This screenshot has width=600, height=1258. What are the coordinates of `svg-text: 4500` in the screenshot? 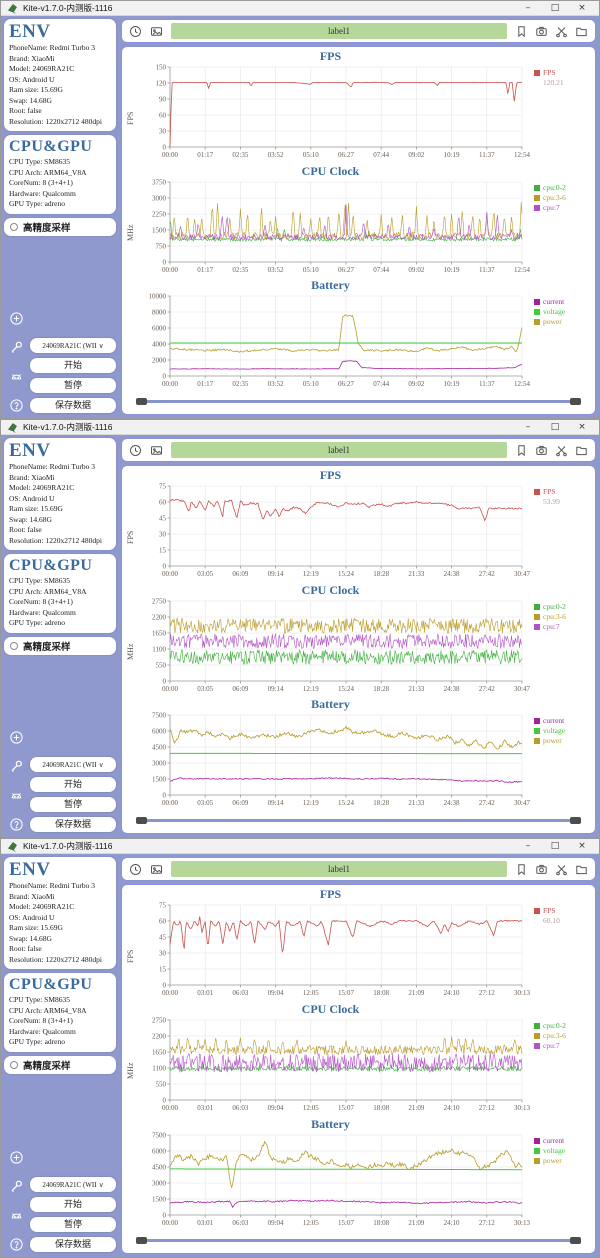 It's located at (159, 1167).